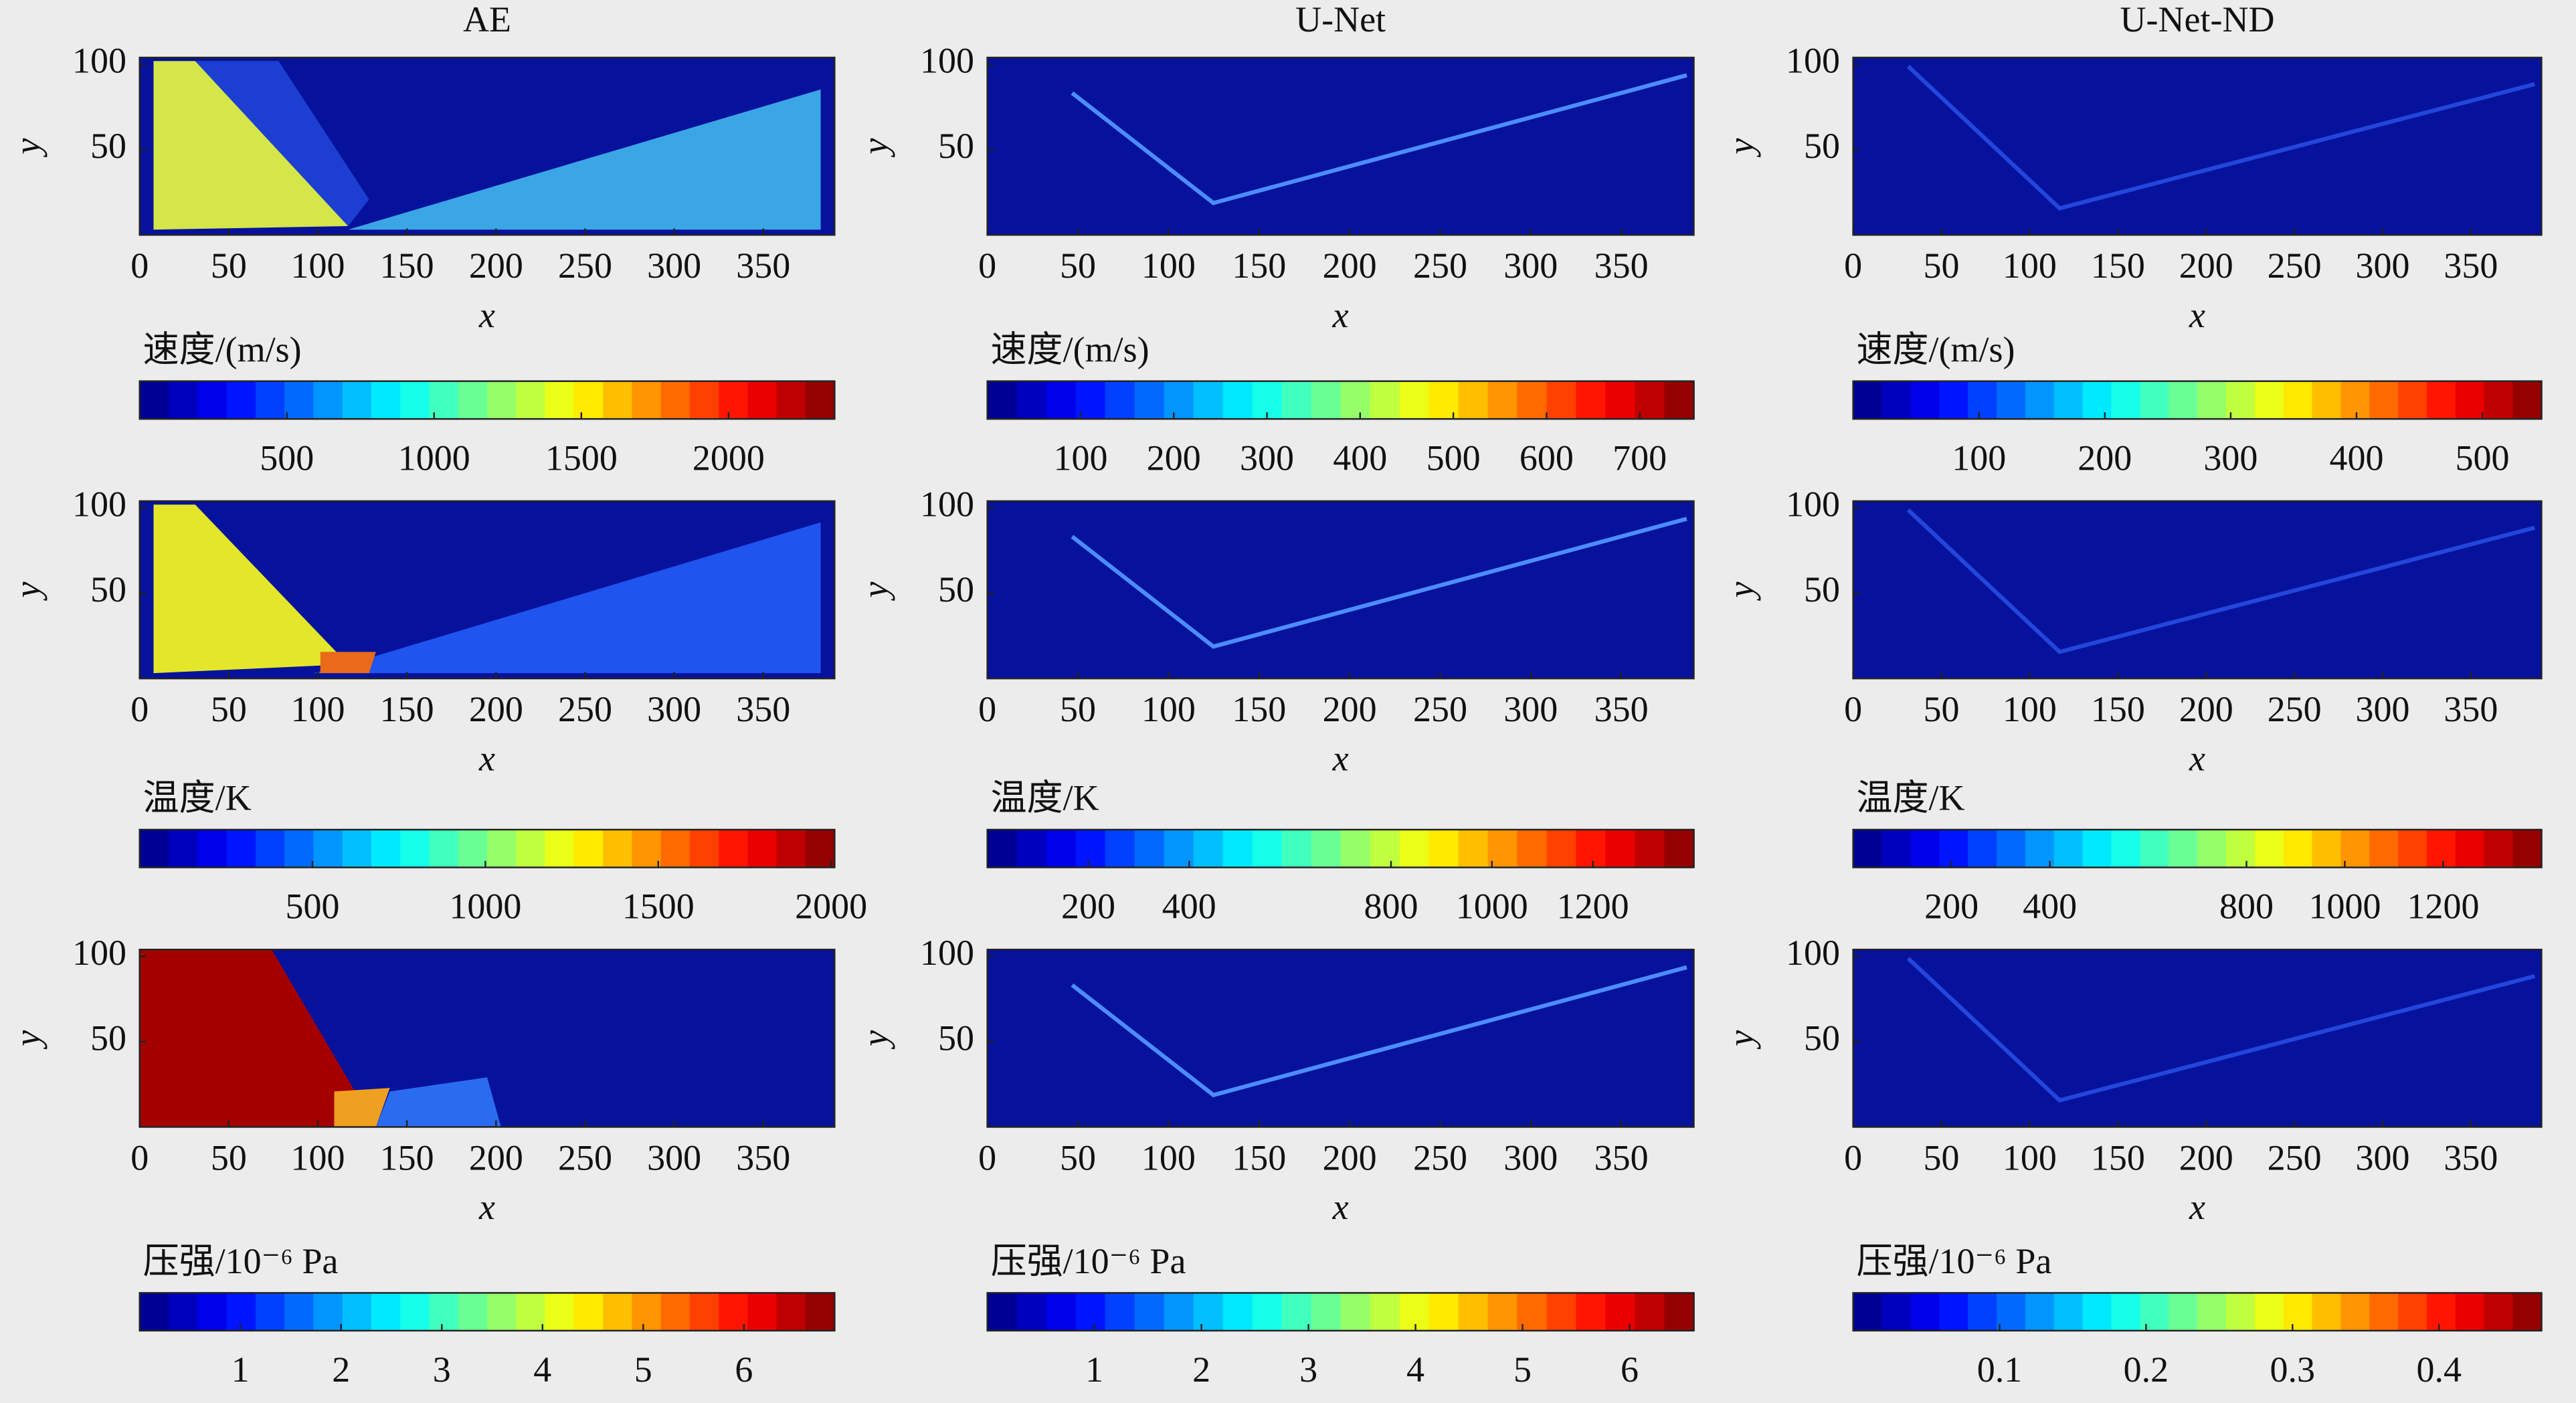 Image resolution: width=2576 pixels, height=1403 pixels. Describe the element at coordinates (1168, 709) in the screenshot. I see `x-tick-label: 100` at that location.